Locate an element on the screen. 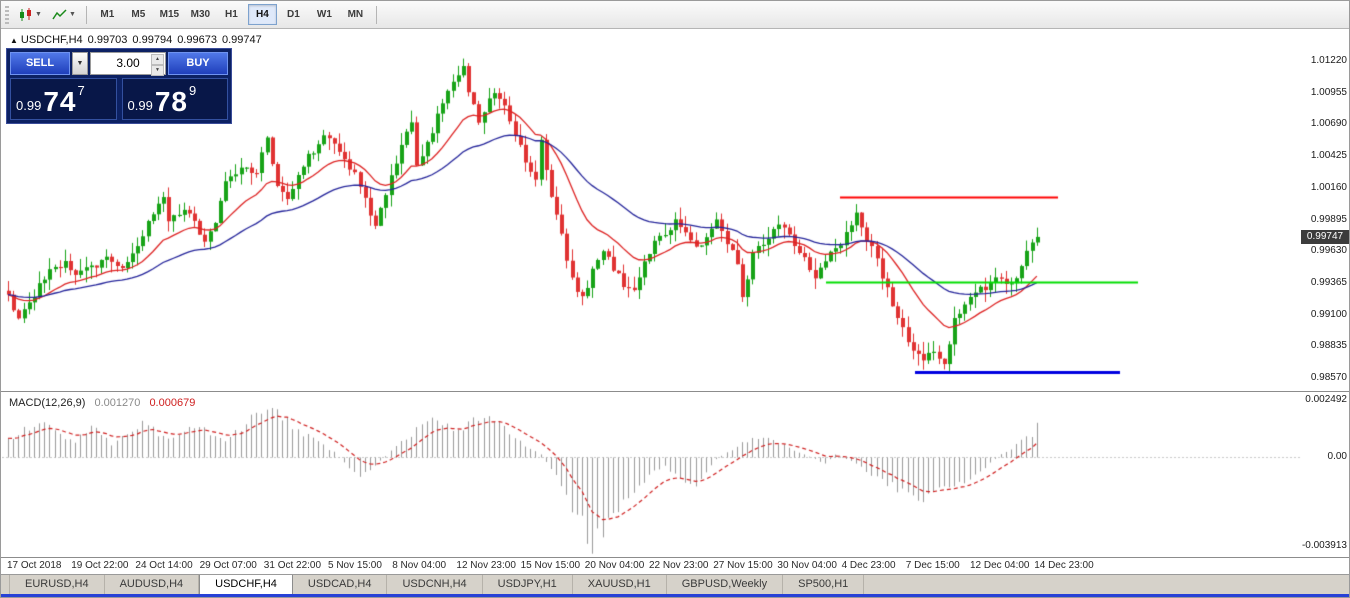 The height and width of the screenshot is (598, 1350). buy-price-display: 0.99 78 9 is located at coordinates (174, 99).